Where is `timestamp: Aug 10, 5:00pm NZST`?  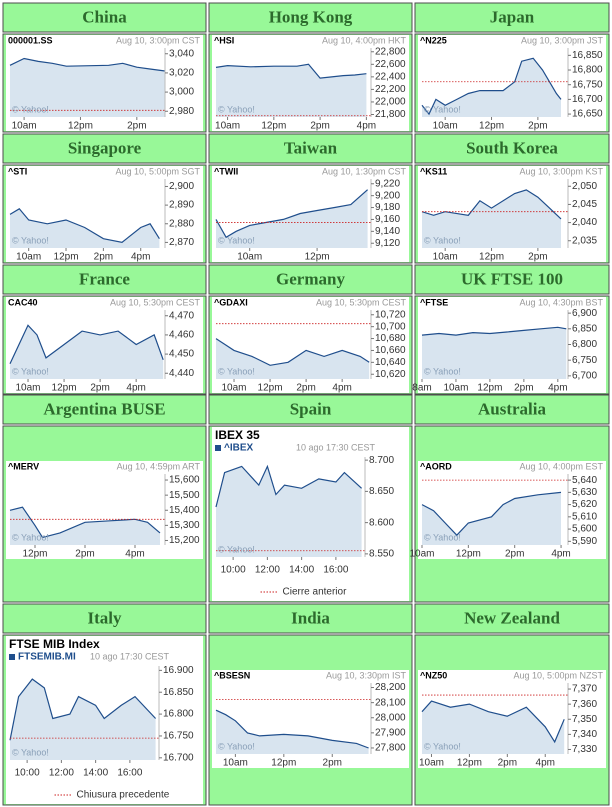 timestamp: Aug 10, 5:00pm NZST is located at coordinates (558, 675).